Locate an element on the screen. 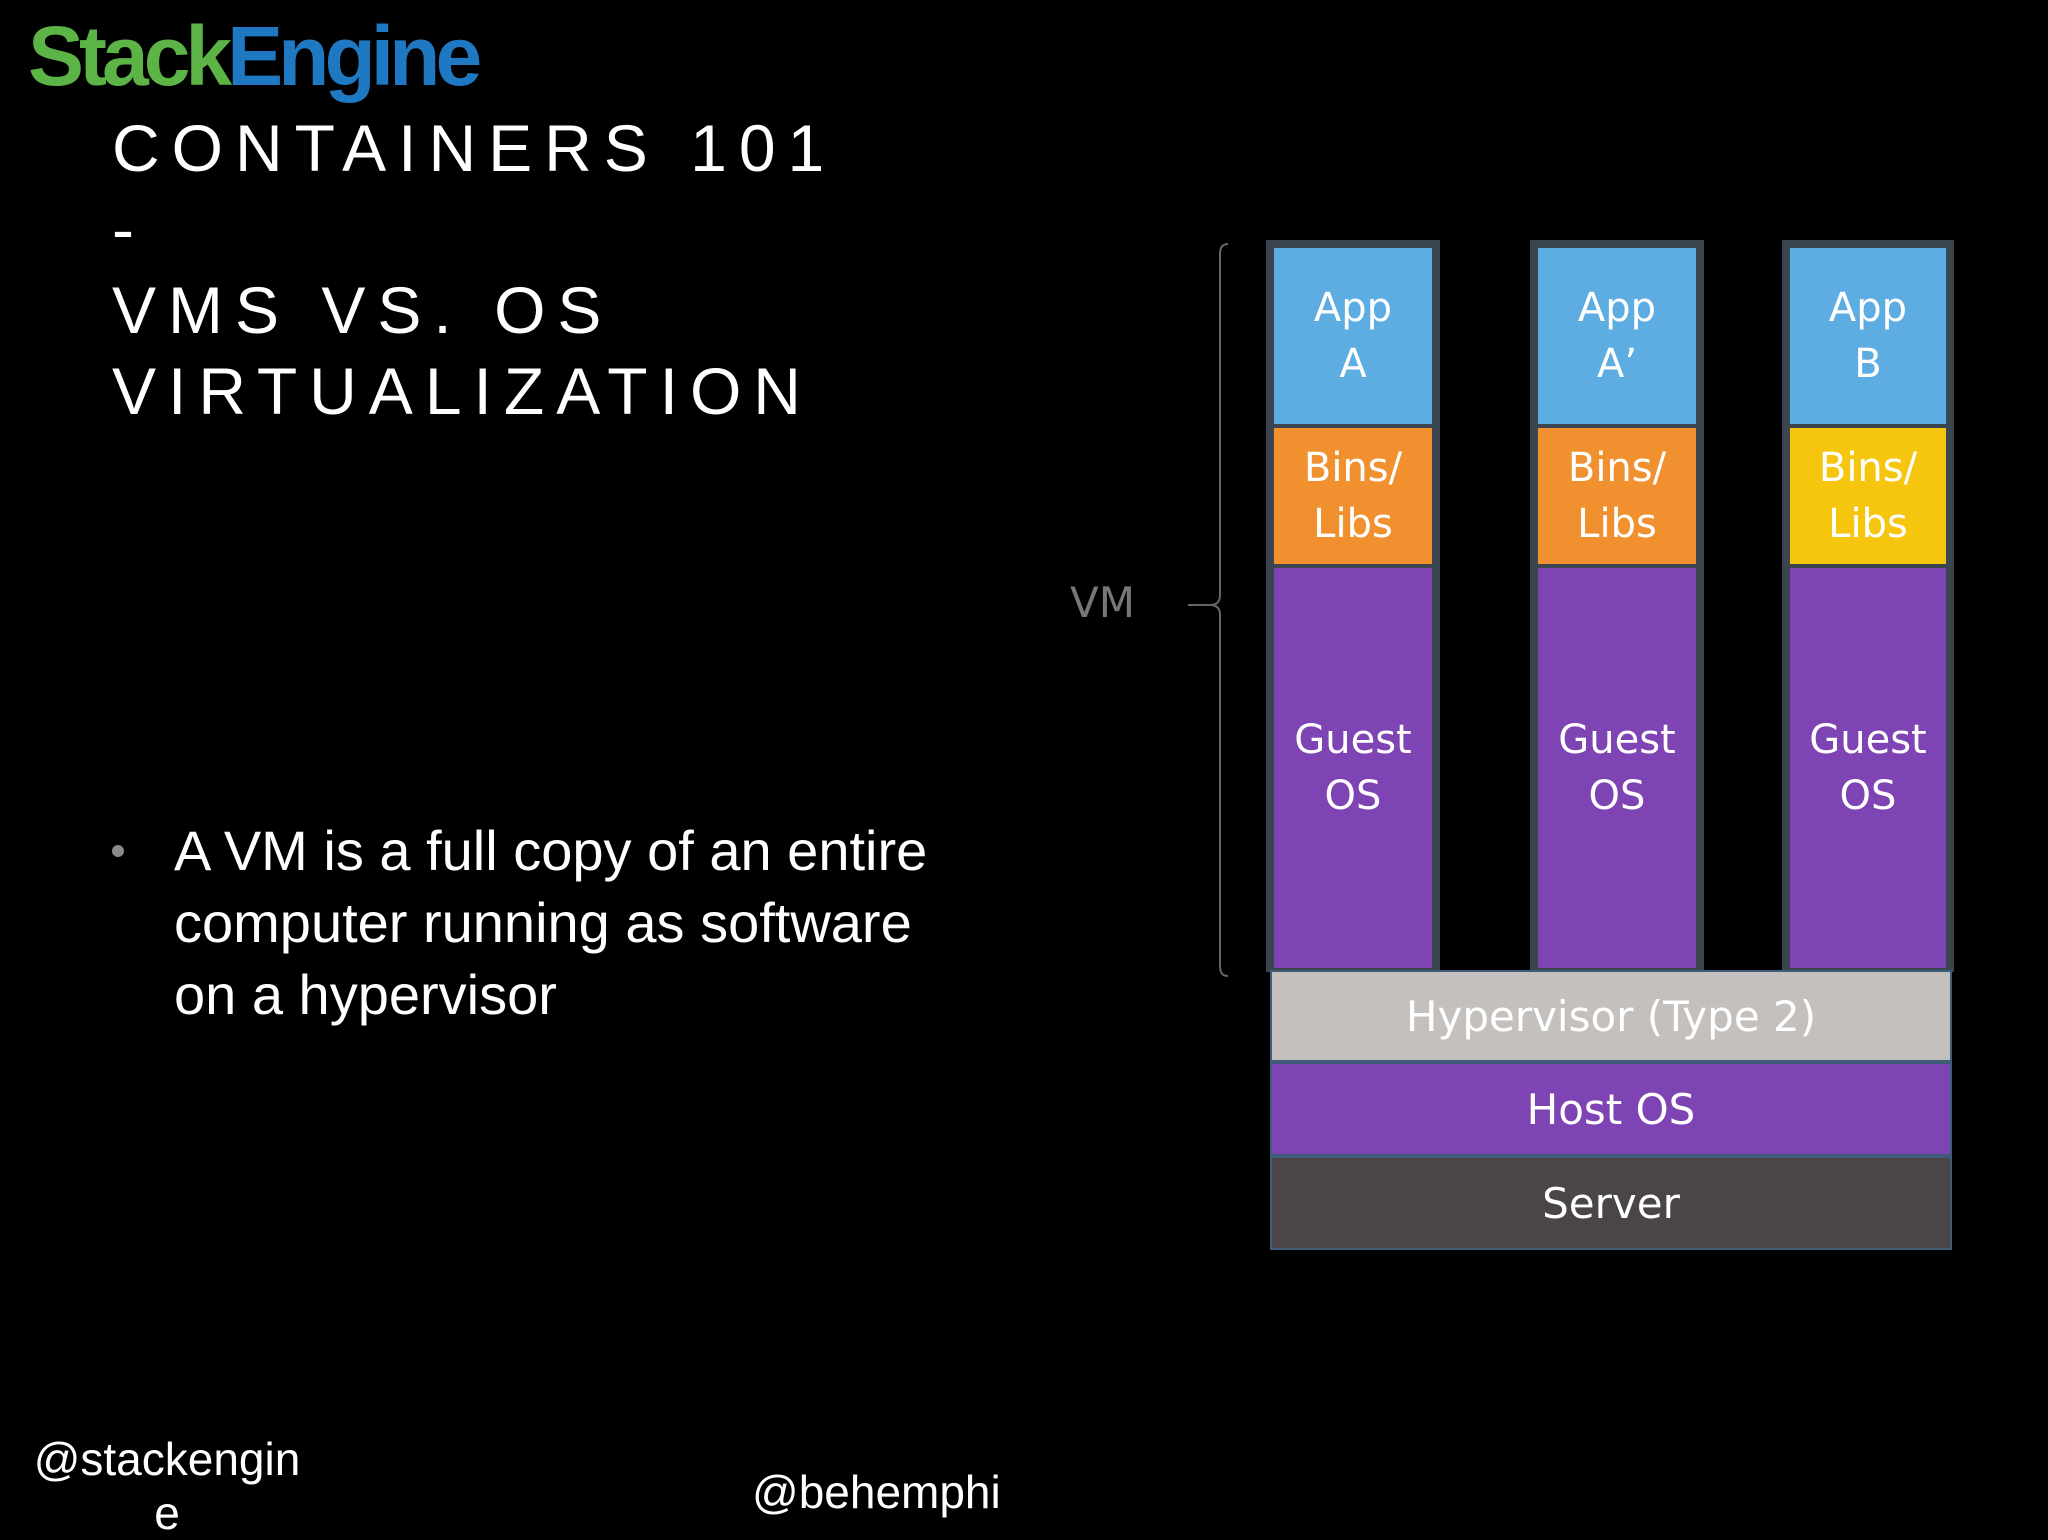 Image resolution: width=2048 pixels, height=1540 pixels. hypervisor-layer: Hypervisor (Type 2) is located at coordinates (1611, 1016).